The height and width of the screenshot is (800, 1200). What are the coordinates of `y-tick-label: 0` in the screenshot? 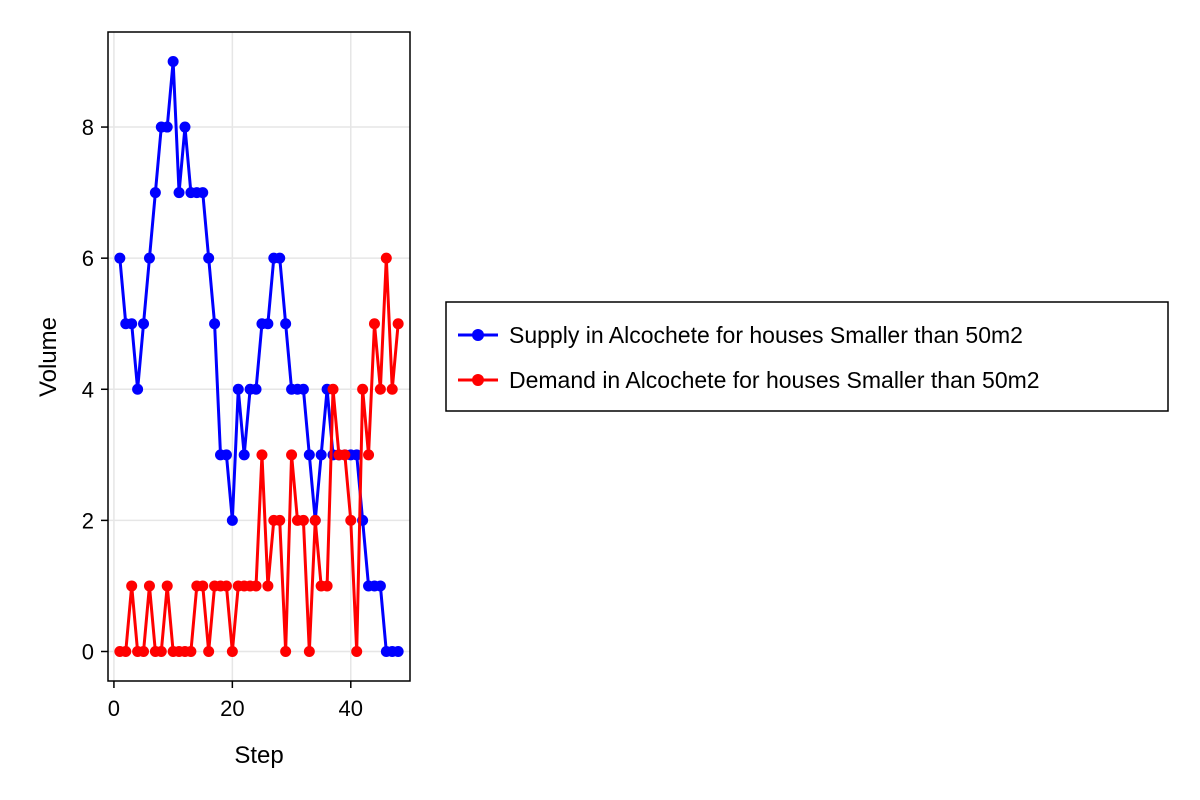 It's located at (88, 652).